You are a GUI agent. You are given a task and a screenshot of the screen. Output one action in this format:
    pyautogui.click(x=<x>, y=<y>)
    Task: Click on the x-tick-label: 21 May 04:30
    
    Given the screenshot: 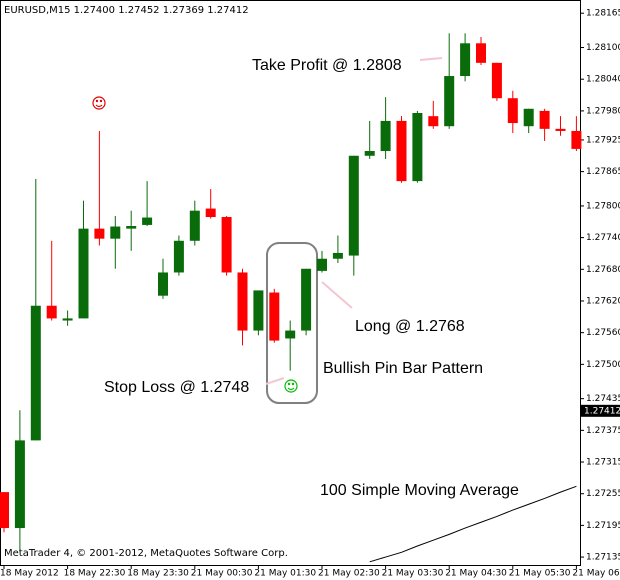 What is the action you would take?
    pyautogui.click(x=476, y=574)
    